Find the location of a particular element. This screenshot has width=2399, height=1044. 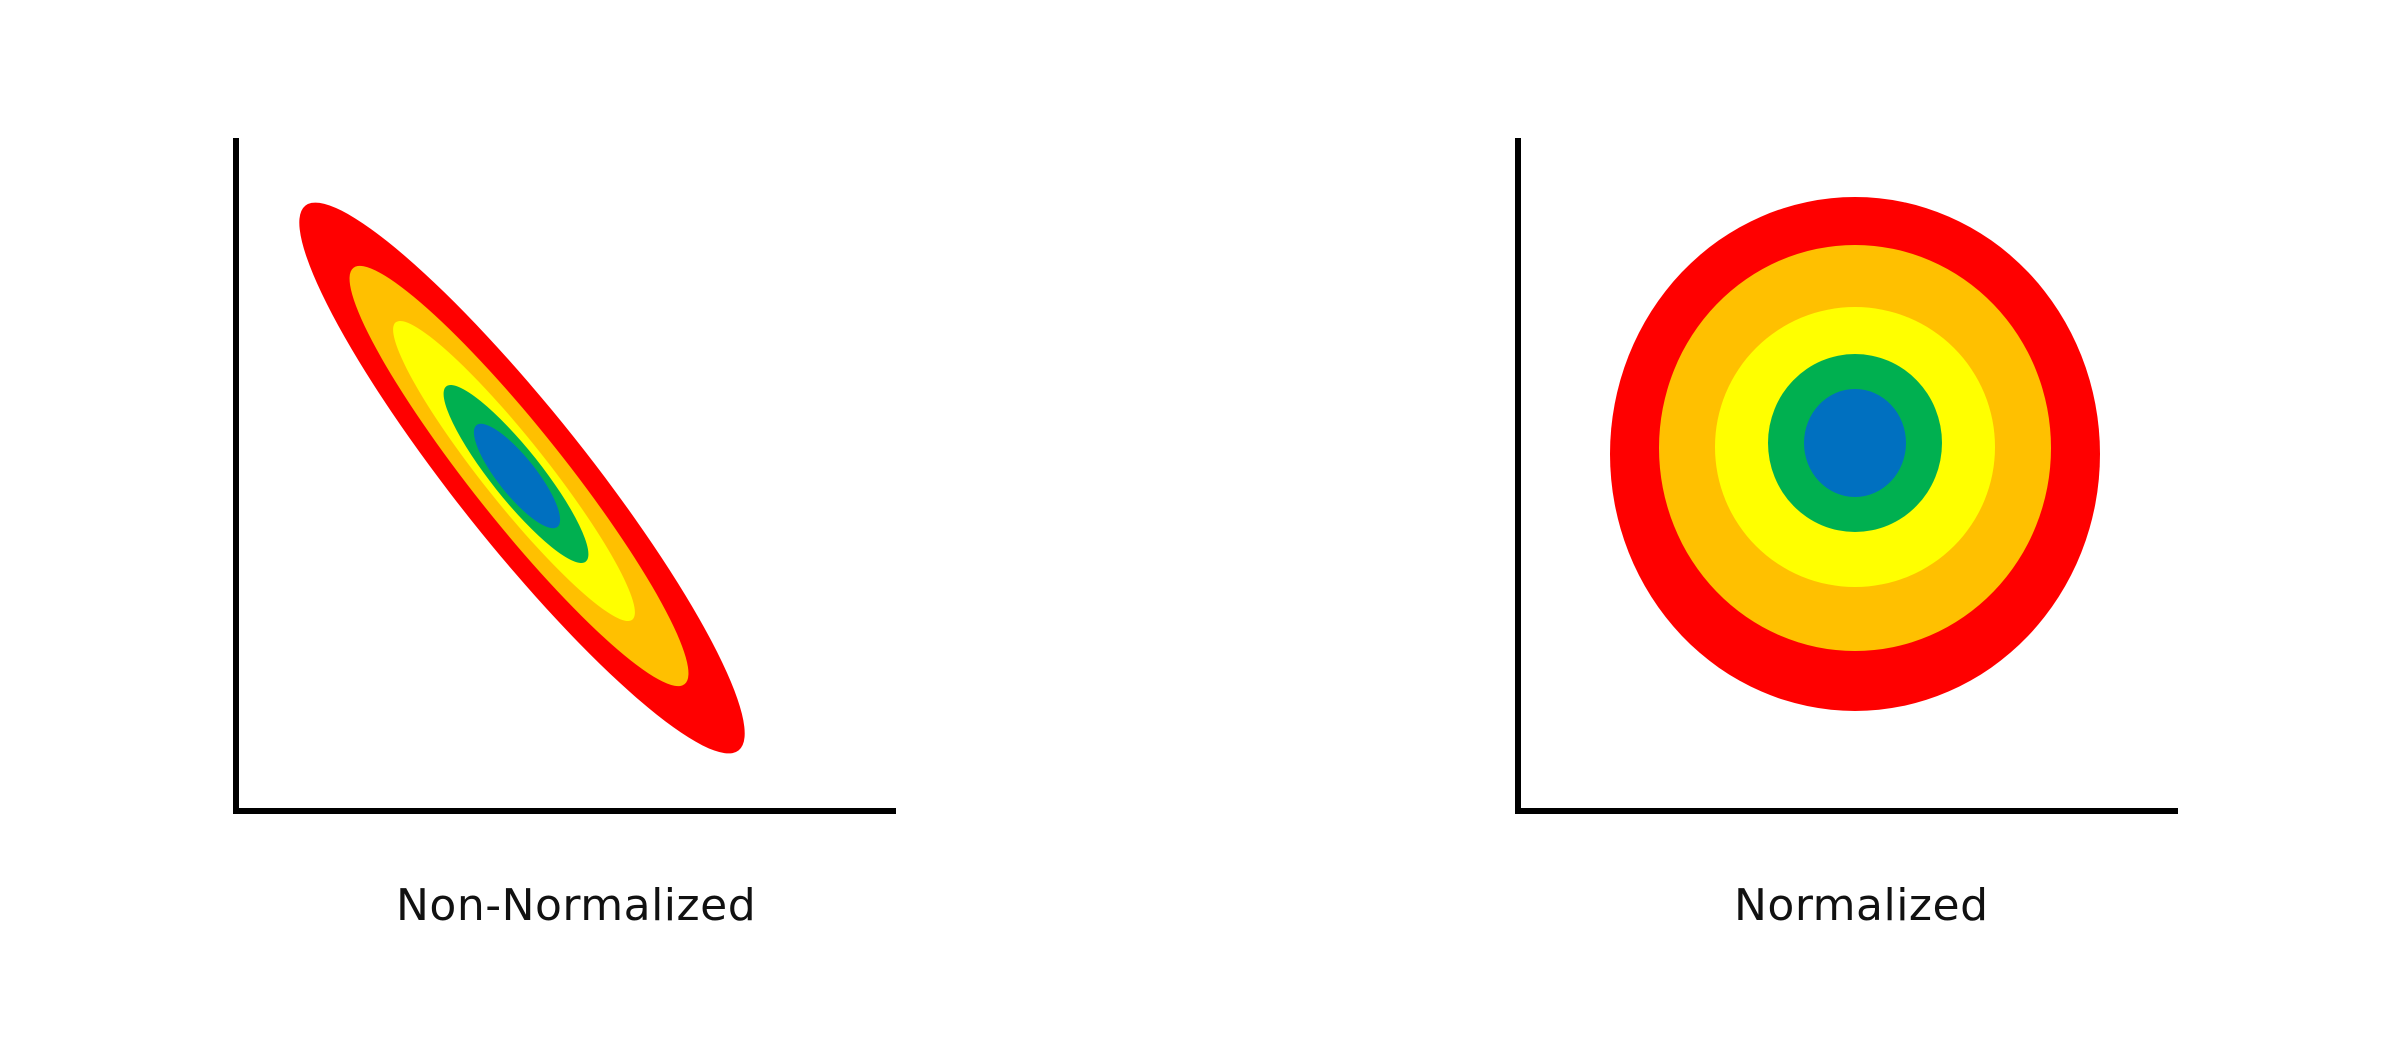

non-normalized-caption: Non-Normalized is located at coordinates (576, 905).